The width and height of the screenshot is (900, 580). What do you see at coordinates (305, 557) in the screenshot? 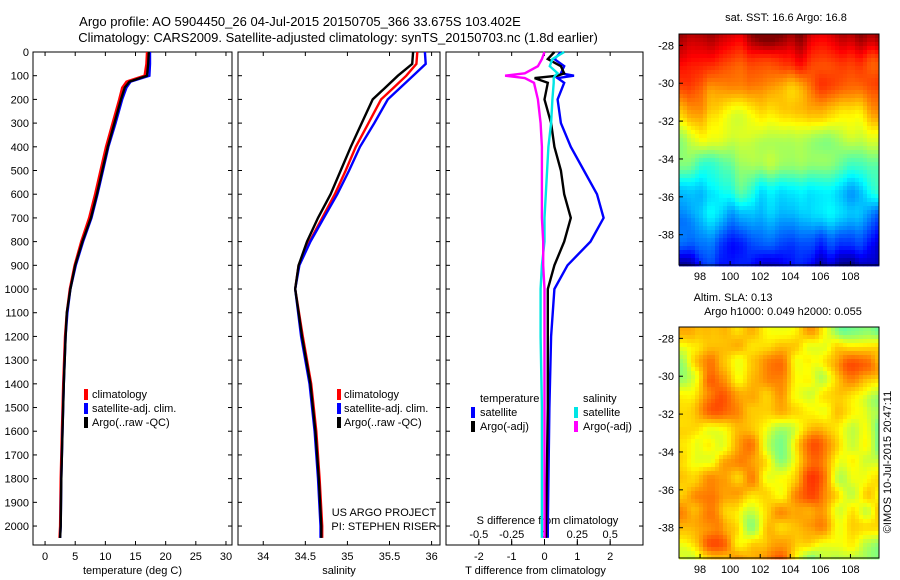
I see `x-tick-label: 34.5` at bounding box center [305, 557].